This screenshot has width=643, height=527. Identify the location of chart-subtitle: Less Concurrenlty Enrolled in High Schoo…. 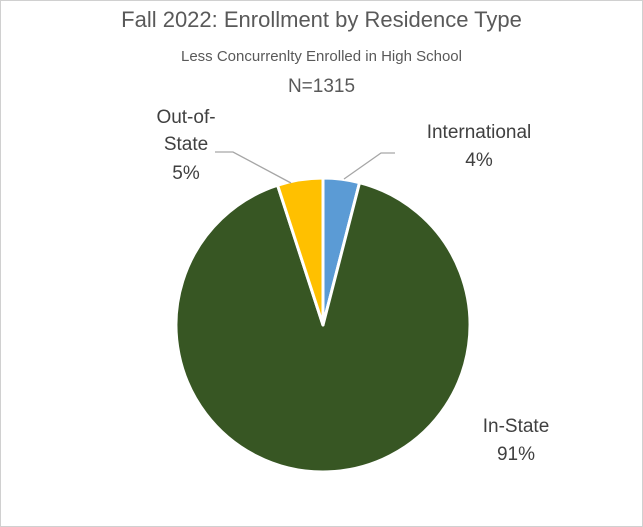
(321, 56).